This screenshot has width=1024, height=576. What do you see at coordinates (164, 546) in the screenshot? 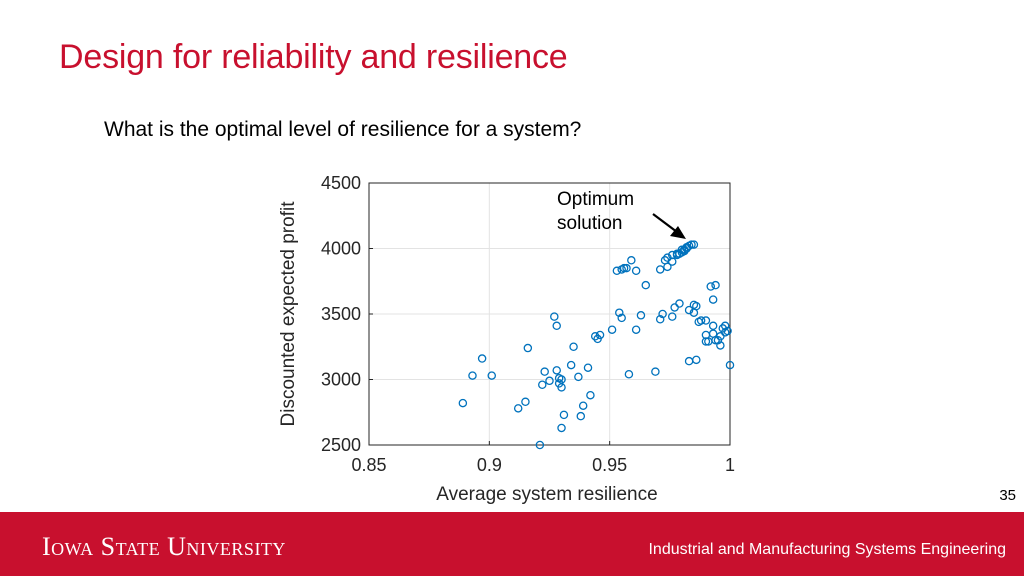
I see `university-logo: Iowa State University` at bounding box center [164, 546].